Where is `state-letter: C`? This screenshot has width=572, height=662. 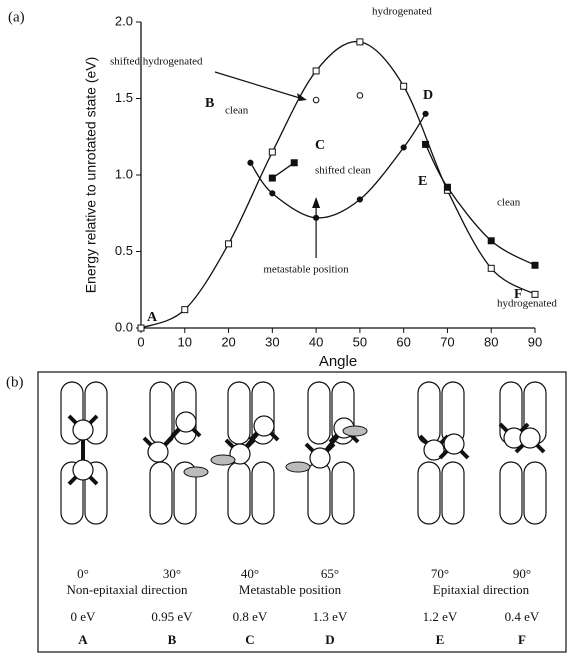
state-letter: C is located at coordinates (249, 639).